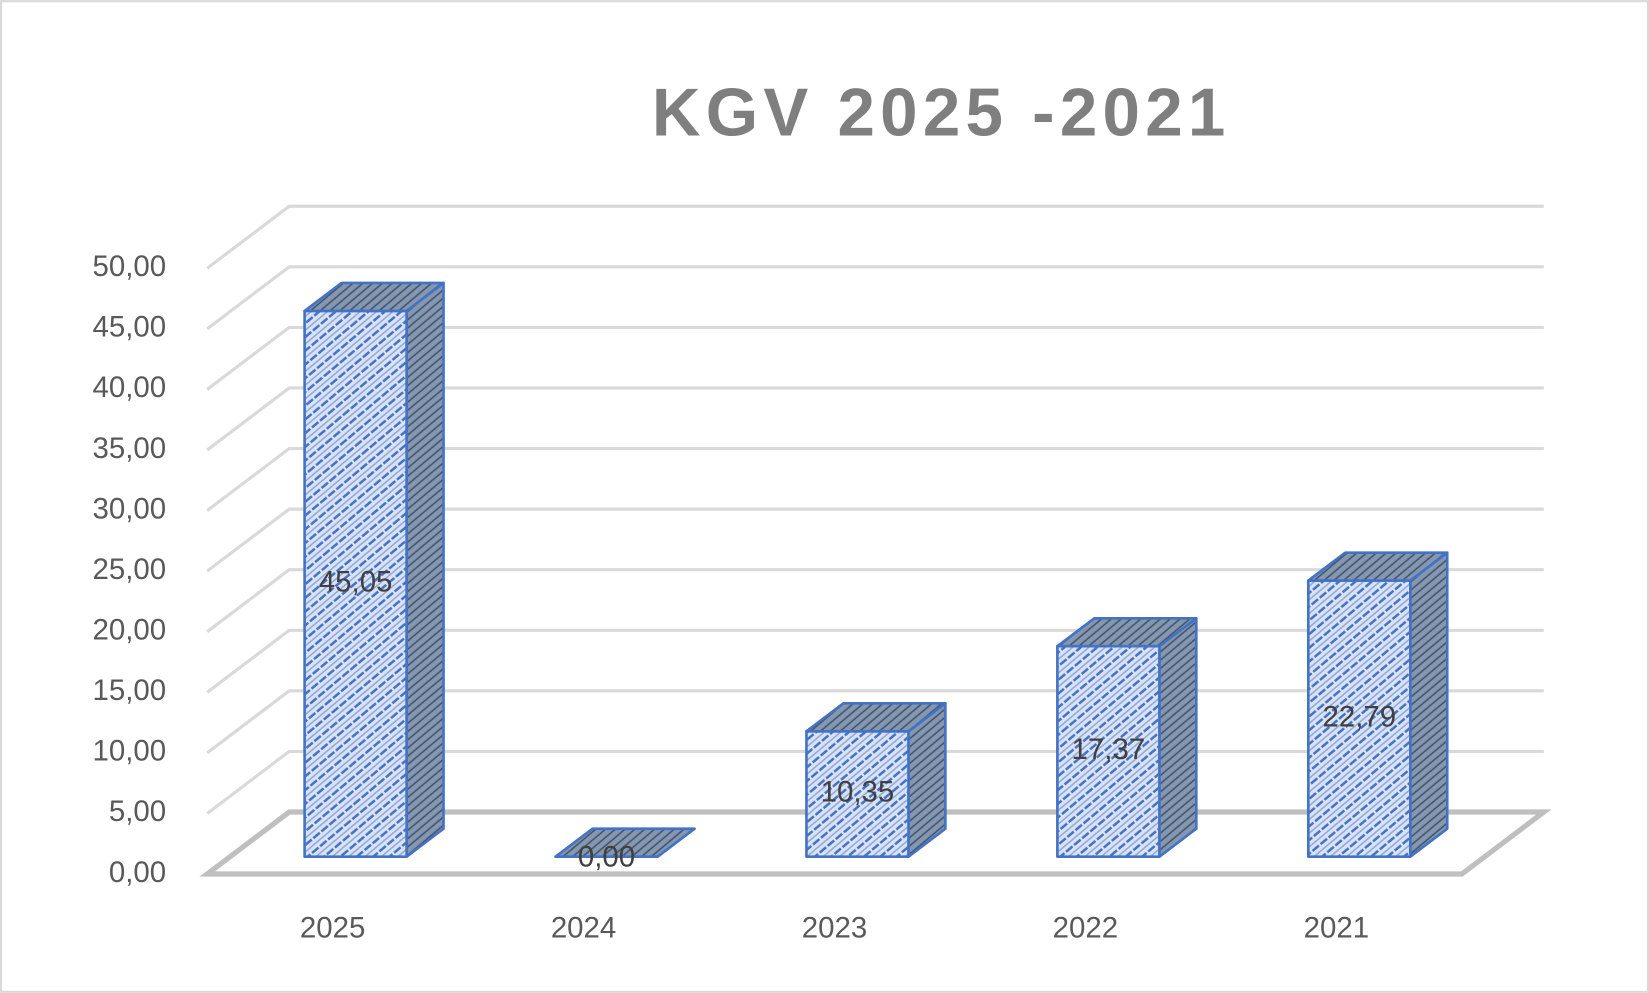 This screenshot has height=993, width=1649. What do you see at coordinates (129, 448) in the screenshot?
I see `y-tick-label: 35,00` at bounding box center [129, 448].